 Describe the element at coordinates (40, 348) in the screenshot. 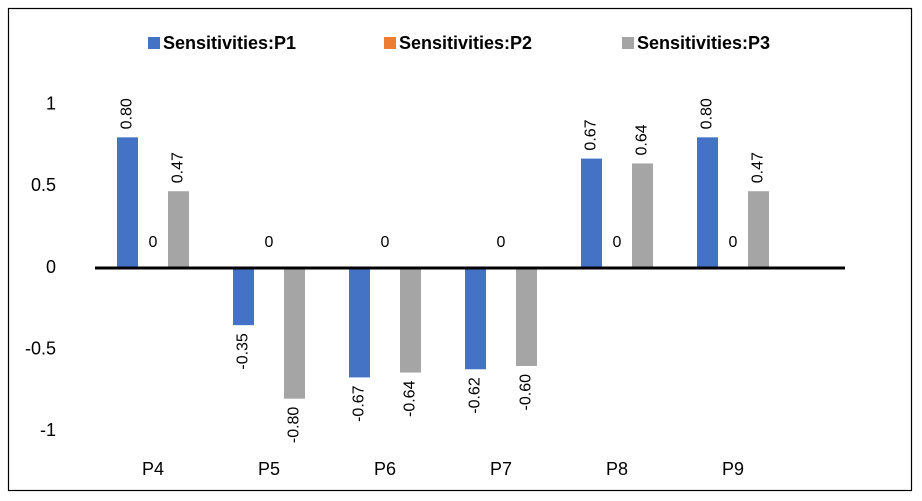

I see `y-tick-label: -0.5` at that location.